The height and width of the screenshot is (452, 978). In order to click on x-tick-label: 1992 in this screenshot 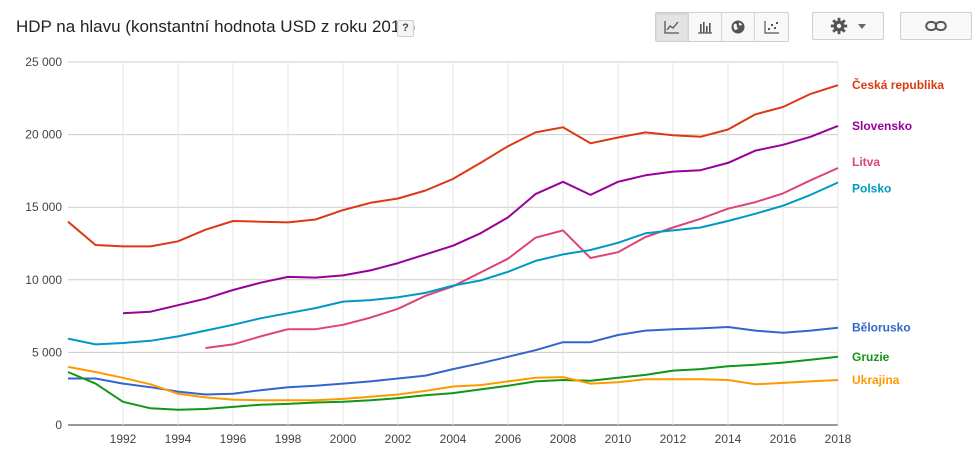, I will do `click(123, 439)`.